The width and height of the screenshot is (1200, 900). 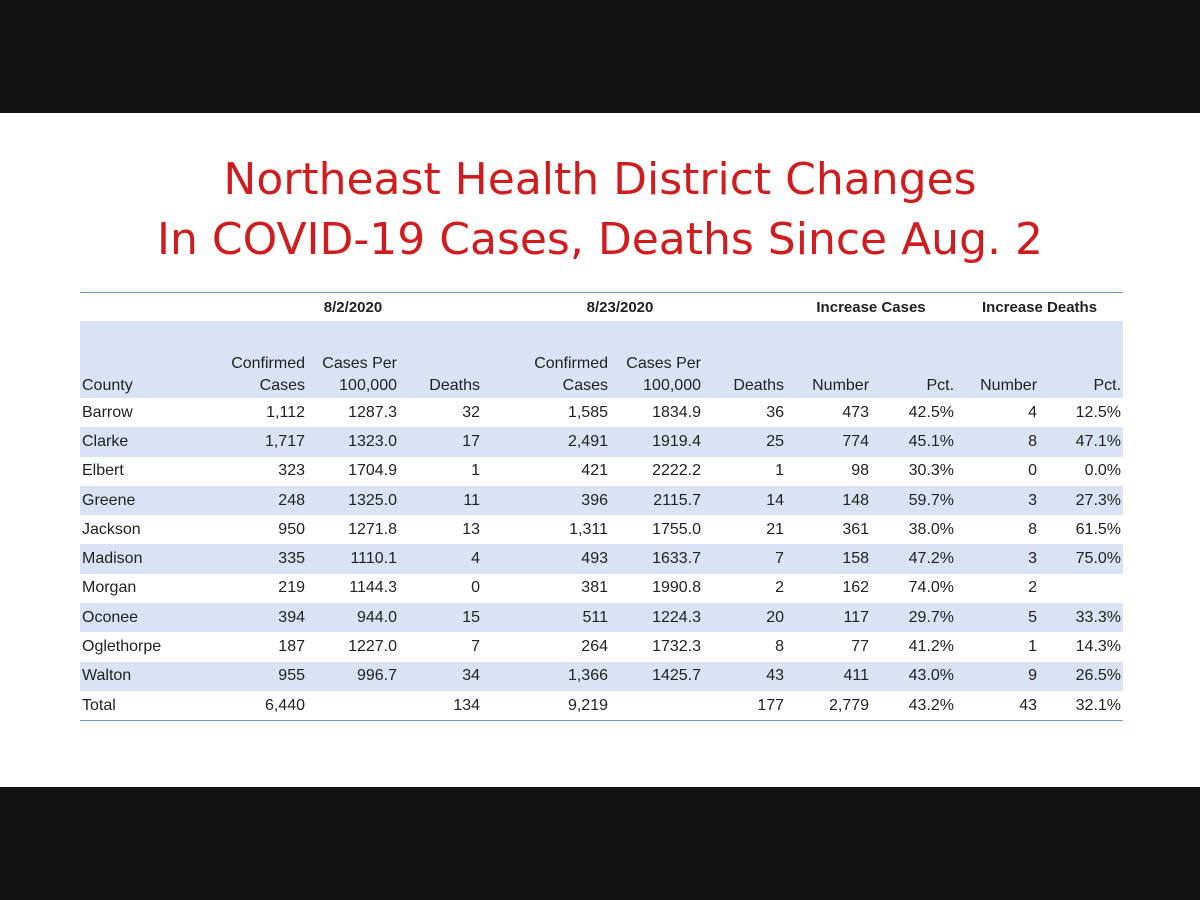 What do you see at coordinates (931, 705) in the screenshot?
I see `cell-increase-cases-pct: 43.2%` at bounding box center [931, 705].